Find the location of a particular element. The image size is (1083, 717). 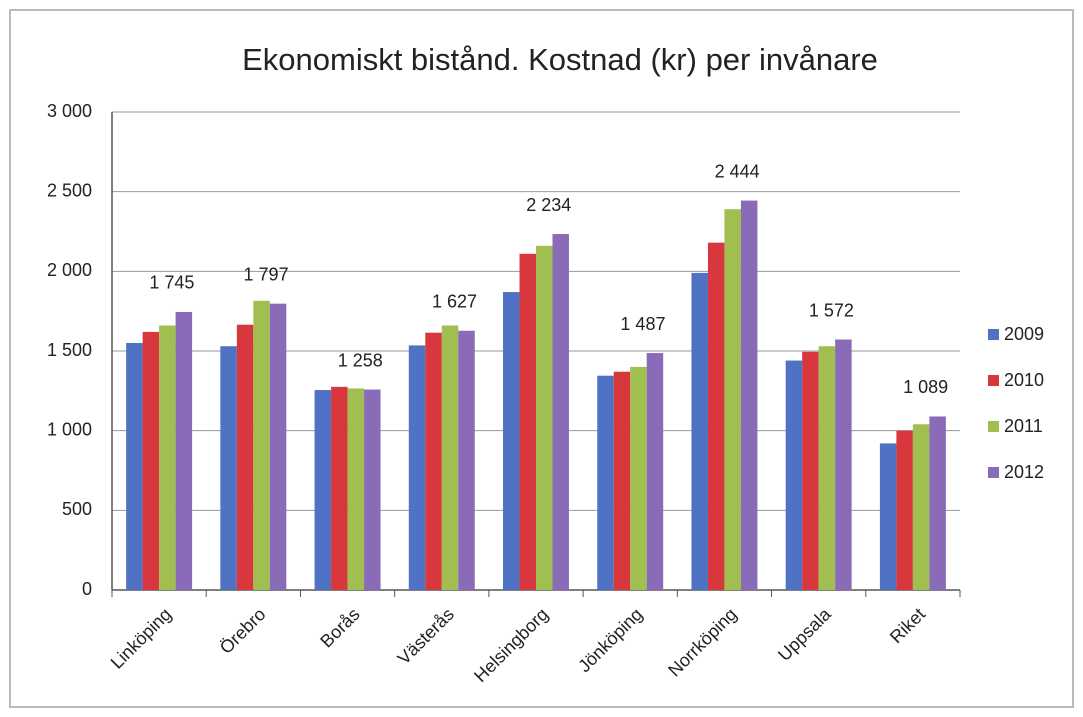

y-tick-label: 0 is located at coordinates (87, 589).